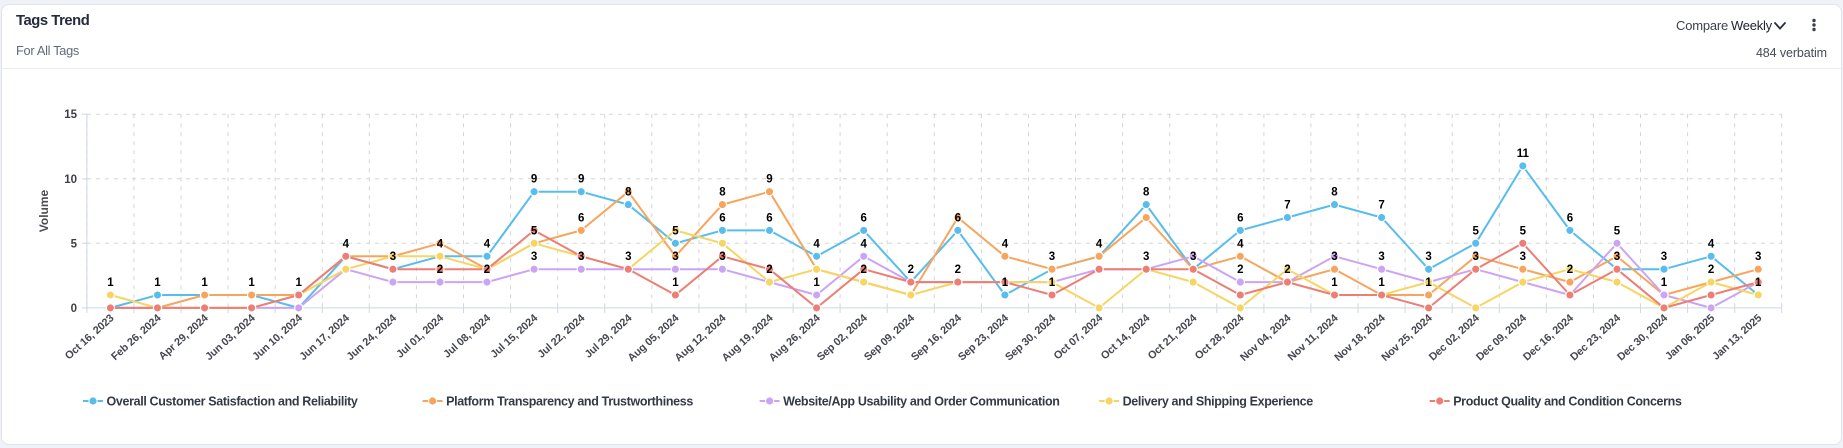 This screenshot has width=1843, height=448. What do you see at coordinates (1126, 337) in the screenshot?
I see `svg-text: Oct 14, 2024` at bounding box center [1126, 337].